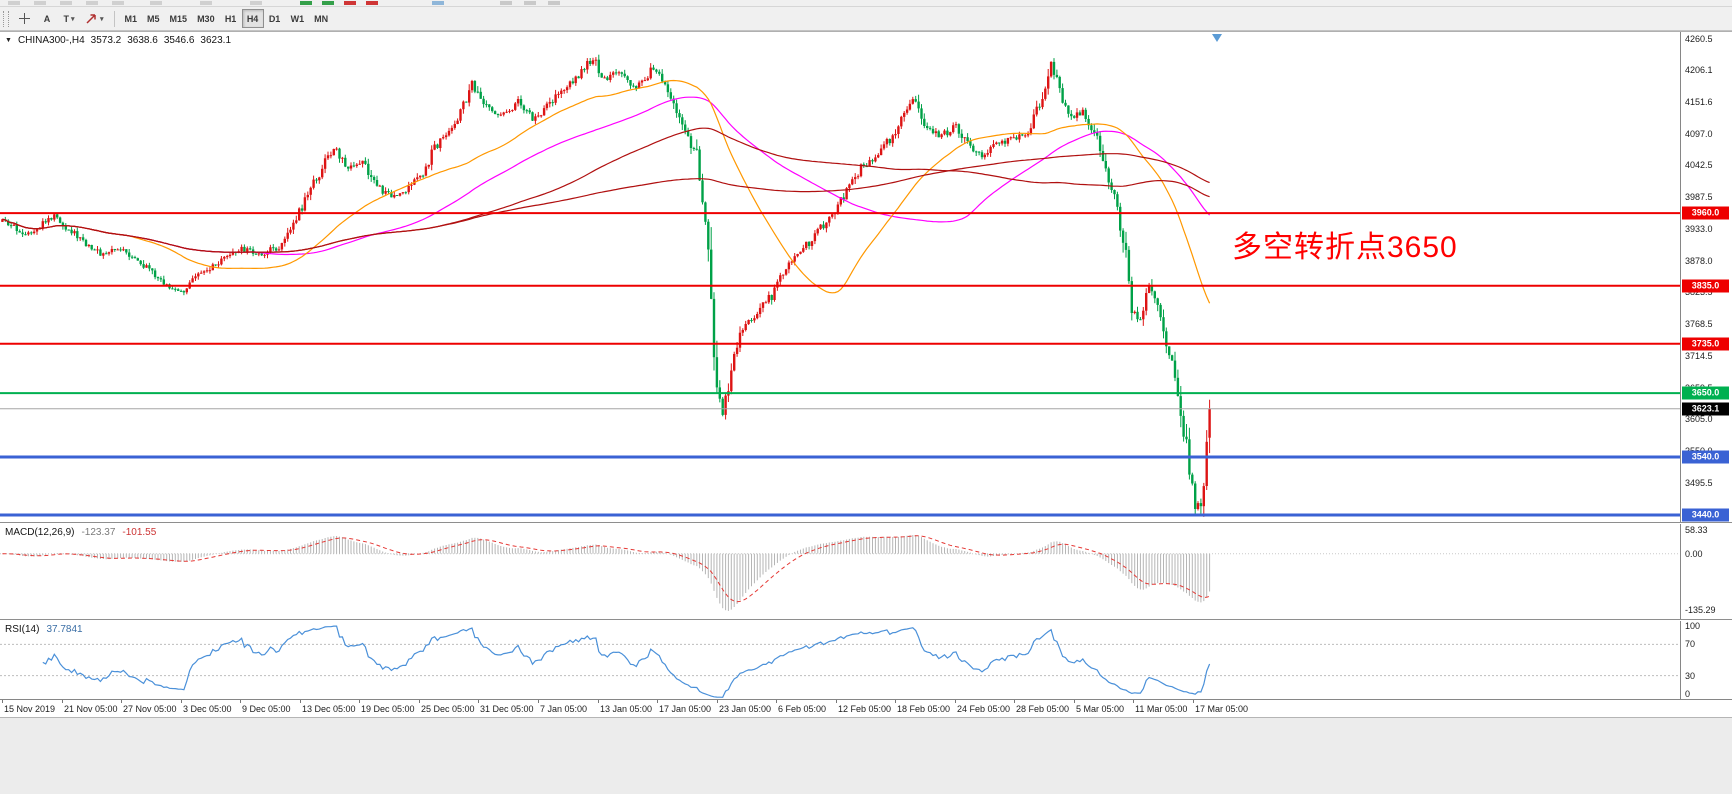 The image size is (1732, 794). I want to click on price-axis-label: 3714.5, so click(1699, 355).